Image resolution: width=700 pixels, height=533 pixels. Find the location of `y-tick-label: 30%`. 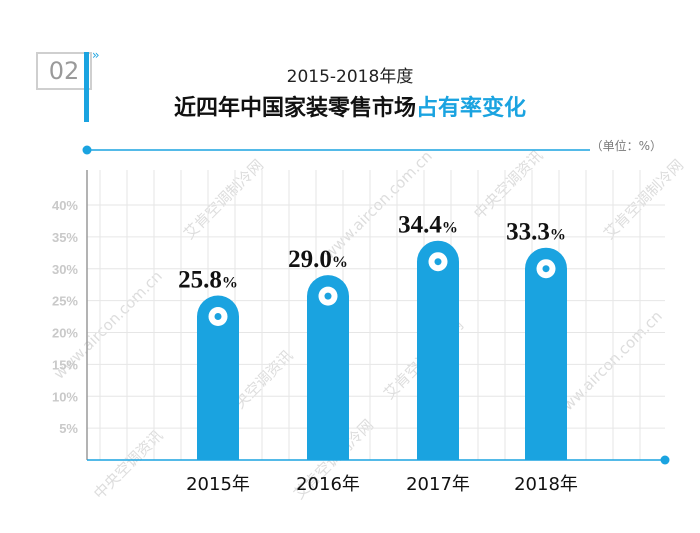

y-tick-label: 30% is located at coordinates (65, 269).